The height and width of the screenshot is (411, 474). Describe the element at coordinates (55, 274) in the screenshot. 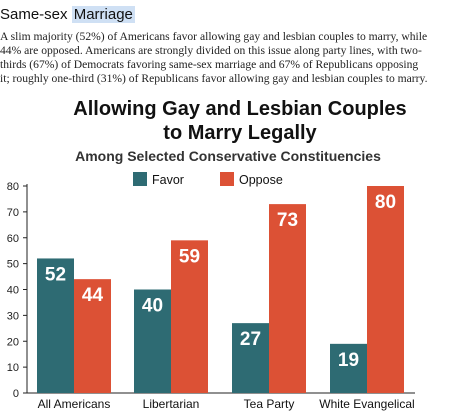

I see `data-label: 52` at that location.